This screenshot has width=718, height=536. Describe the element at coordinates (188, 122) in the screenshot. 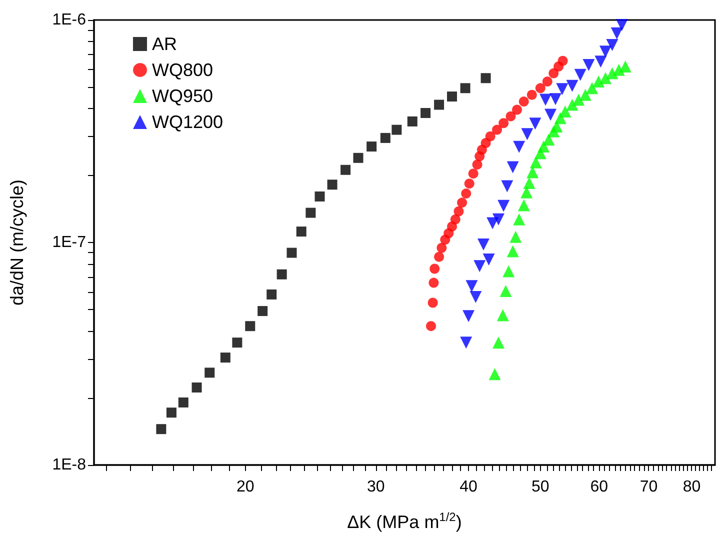

I see `legend-label: WQ1200` at that location.